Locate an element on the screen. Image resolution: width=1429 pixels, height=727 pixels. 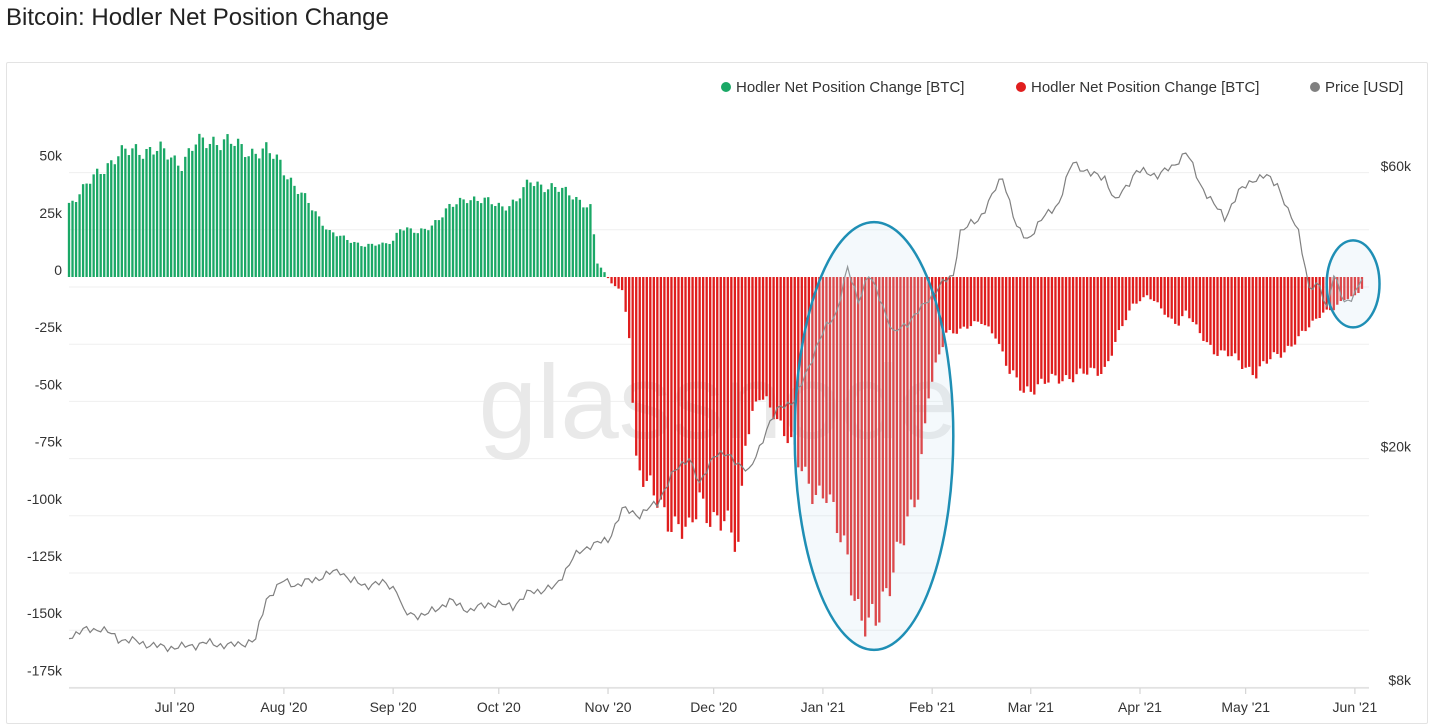
legend-item-price: Price [USD] is located at coordinates (1356, 87).